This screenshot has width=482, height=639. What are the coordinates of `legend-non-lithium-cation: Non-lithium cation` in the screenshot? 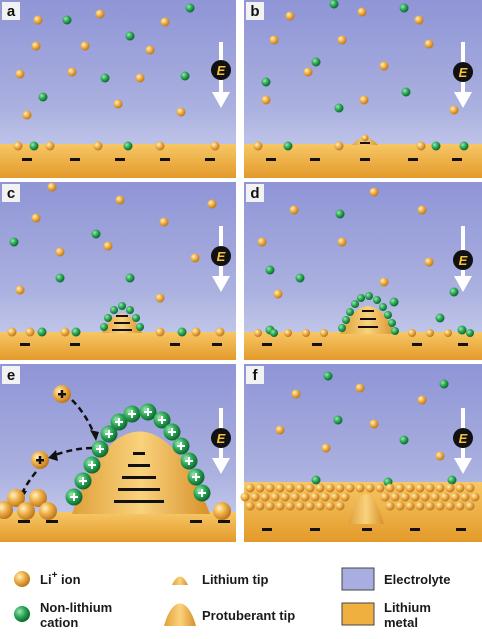 It's located at (63, 615).